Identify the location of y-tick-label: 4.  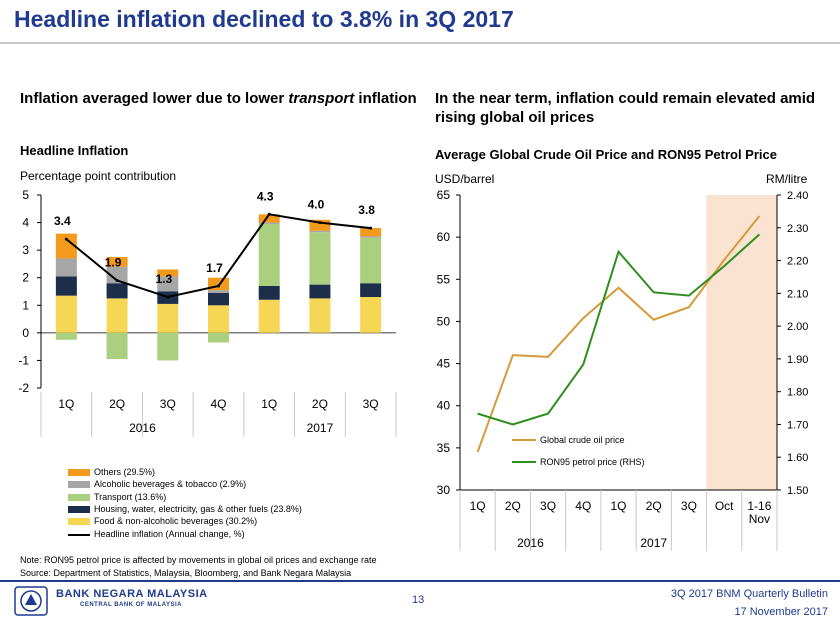
(25, 223).